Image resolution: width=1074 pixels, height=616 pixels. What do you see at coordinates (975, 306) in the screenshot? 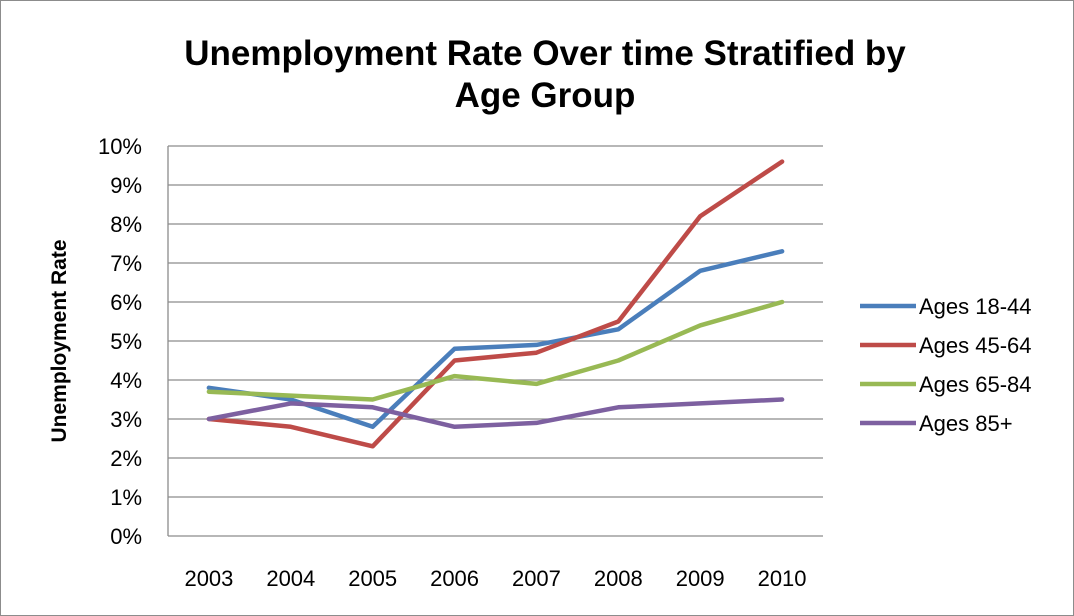
I see `legend-label: Ages 18-44` at bounding box center [975, 306].